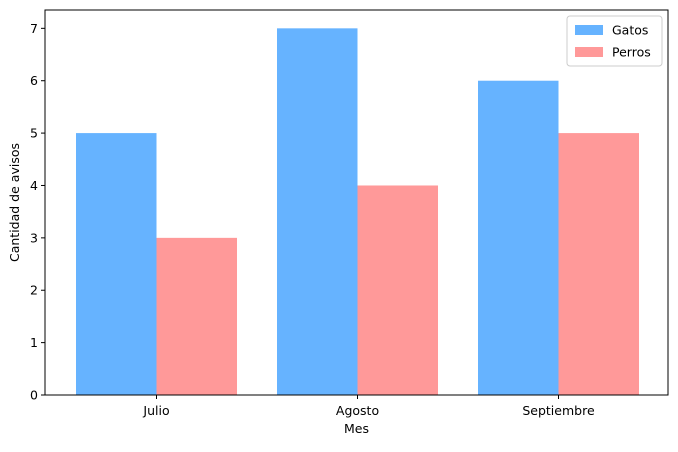 The height and width of the screenshot is (452, 678). Describe the element at coordinates (37, 212) in the screenshot. I see `y-axis: 0 1 2 3 4 5 6 7` at that location.